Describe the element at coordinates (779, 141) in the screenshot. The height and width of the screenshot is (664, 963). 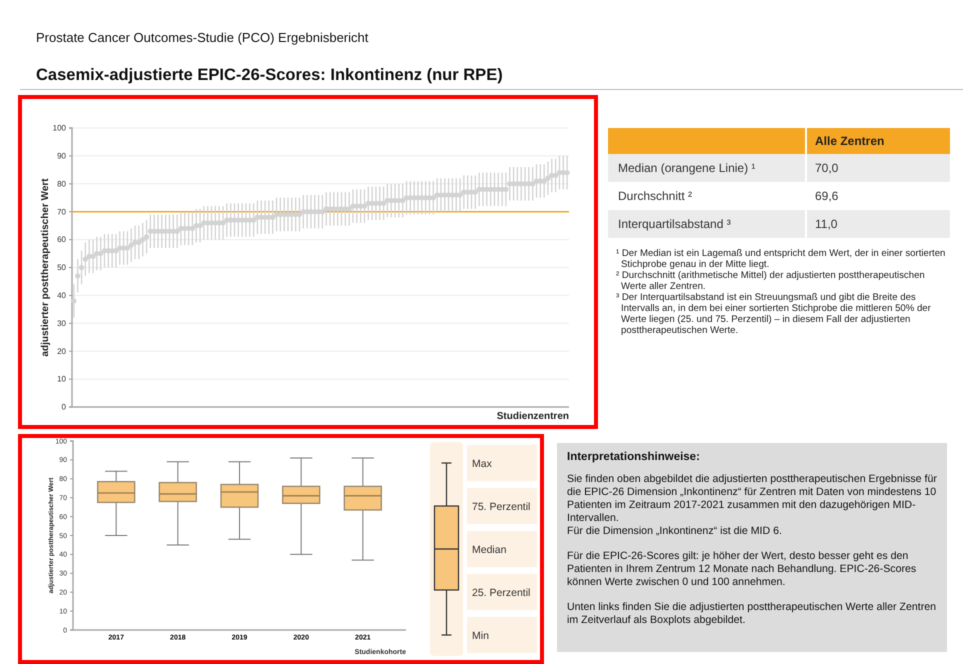
I see `table-header: Alle Zentren` at that location.